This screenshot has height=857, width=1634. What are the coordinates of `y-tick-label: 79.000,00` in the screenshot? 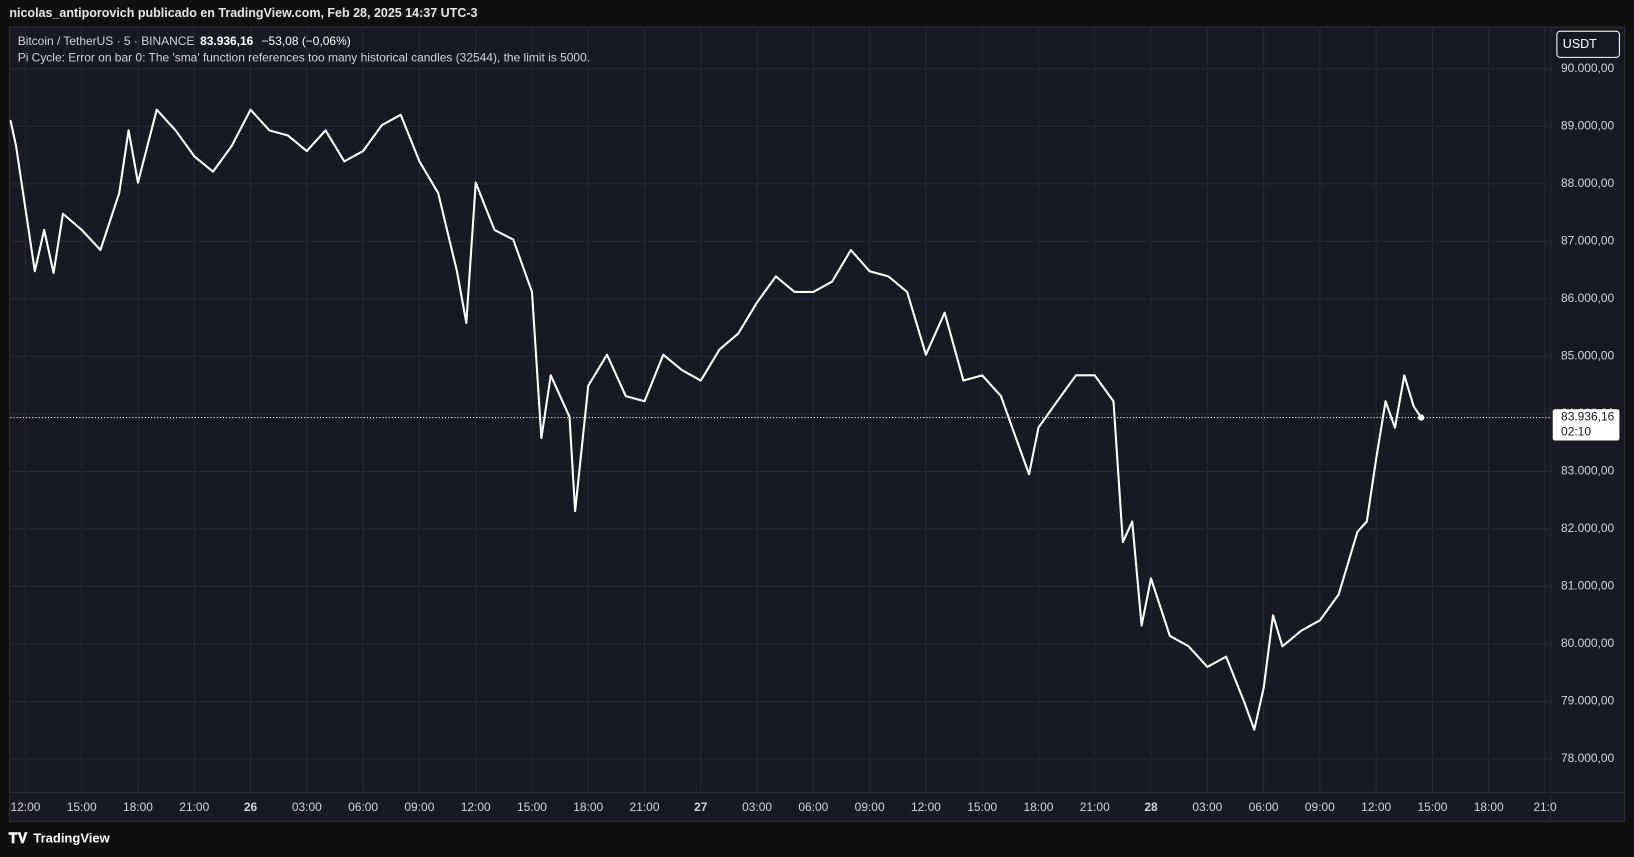 It's located at (1588, 701).